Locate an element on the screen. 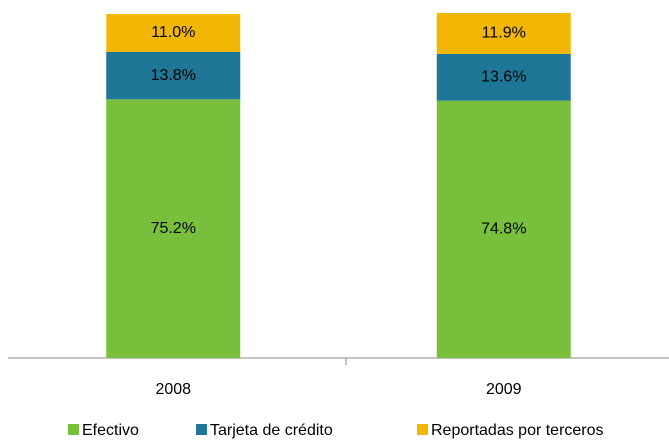 This screenshot has width=669, height=440. data-label: 74.8% is located at coordinates (503, 229).